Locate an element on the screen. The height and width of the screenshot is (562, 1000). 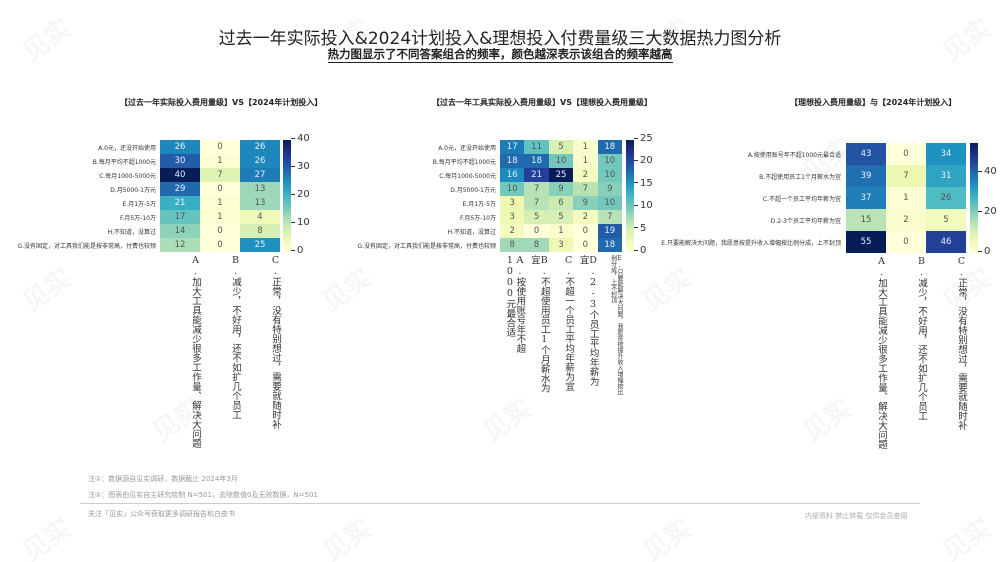
heatmap-cell: 4 is located at coordinates (260, 217).